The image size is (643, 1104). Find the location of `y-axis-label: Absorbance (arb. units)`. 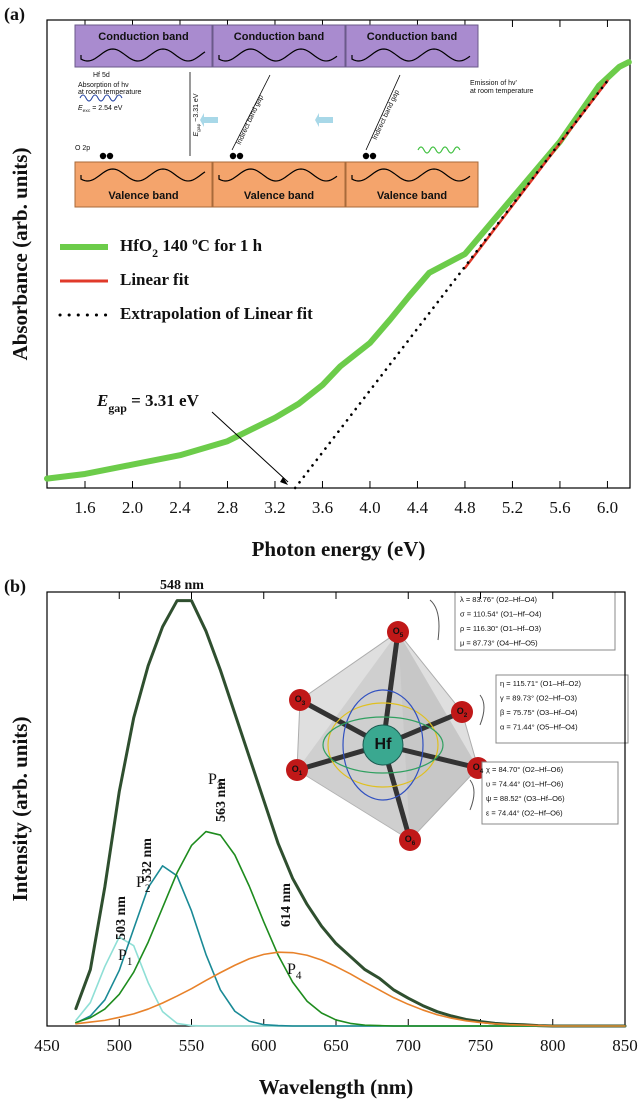

y-axis-label: Absorbance (arb. units) is located at coordinates (20, 254).